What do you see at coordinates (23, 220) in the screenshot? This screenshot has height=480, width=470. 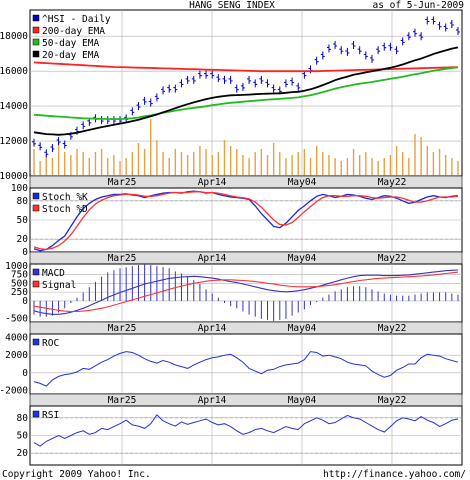 I see `y-tick-label: 50` at bounding box center [23, 220].